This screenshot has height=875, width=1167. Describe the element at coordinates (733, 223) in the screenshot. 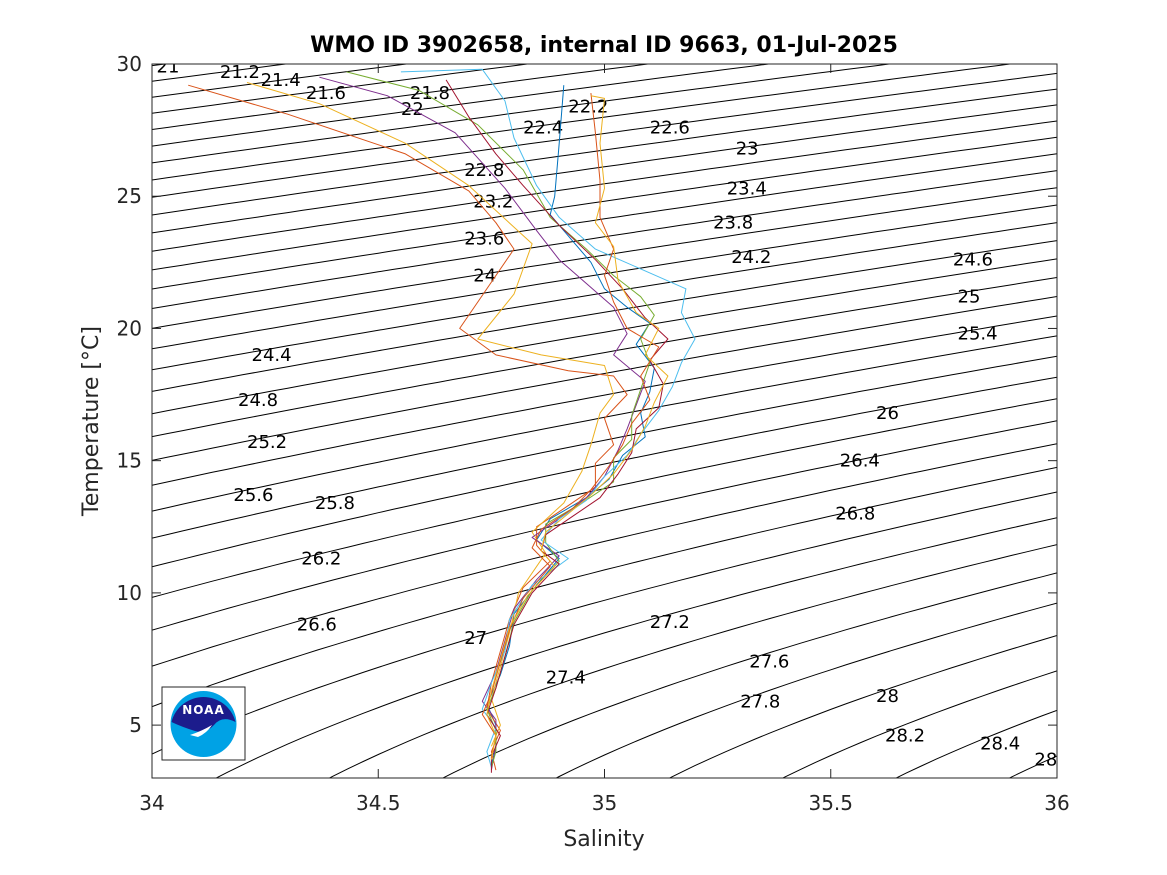

I see `isopycnal-label: 23.8` at that location.